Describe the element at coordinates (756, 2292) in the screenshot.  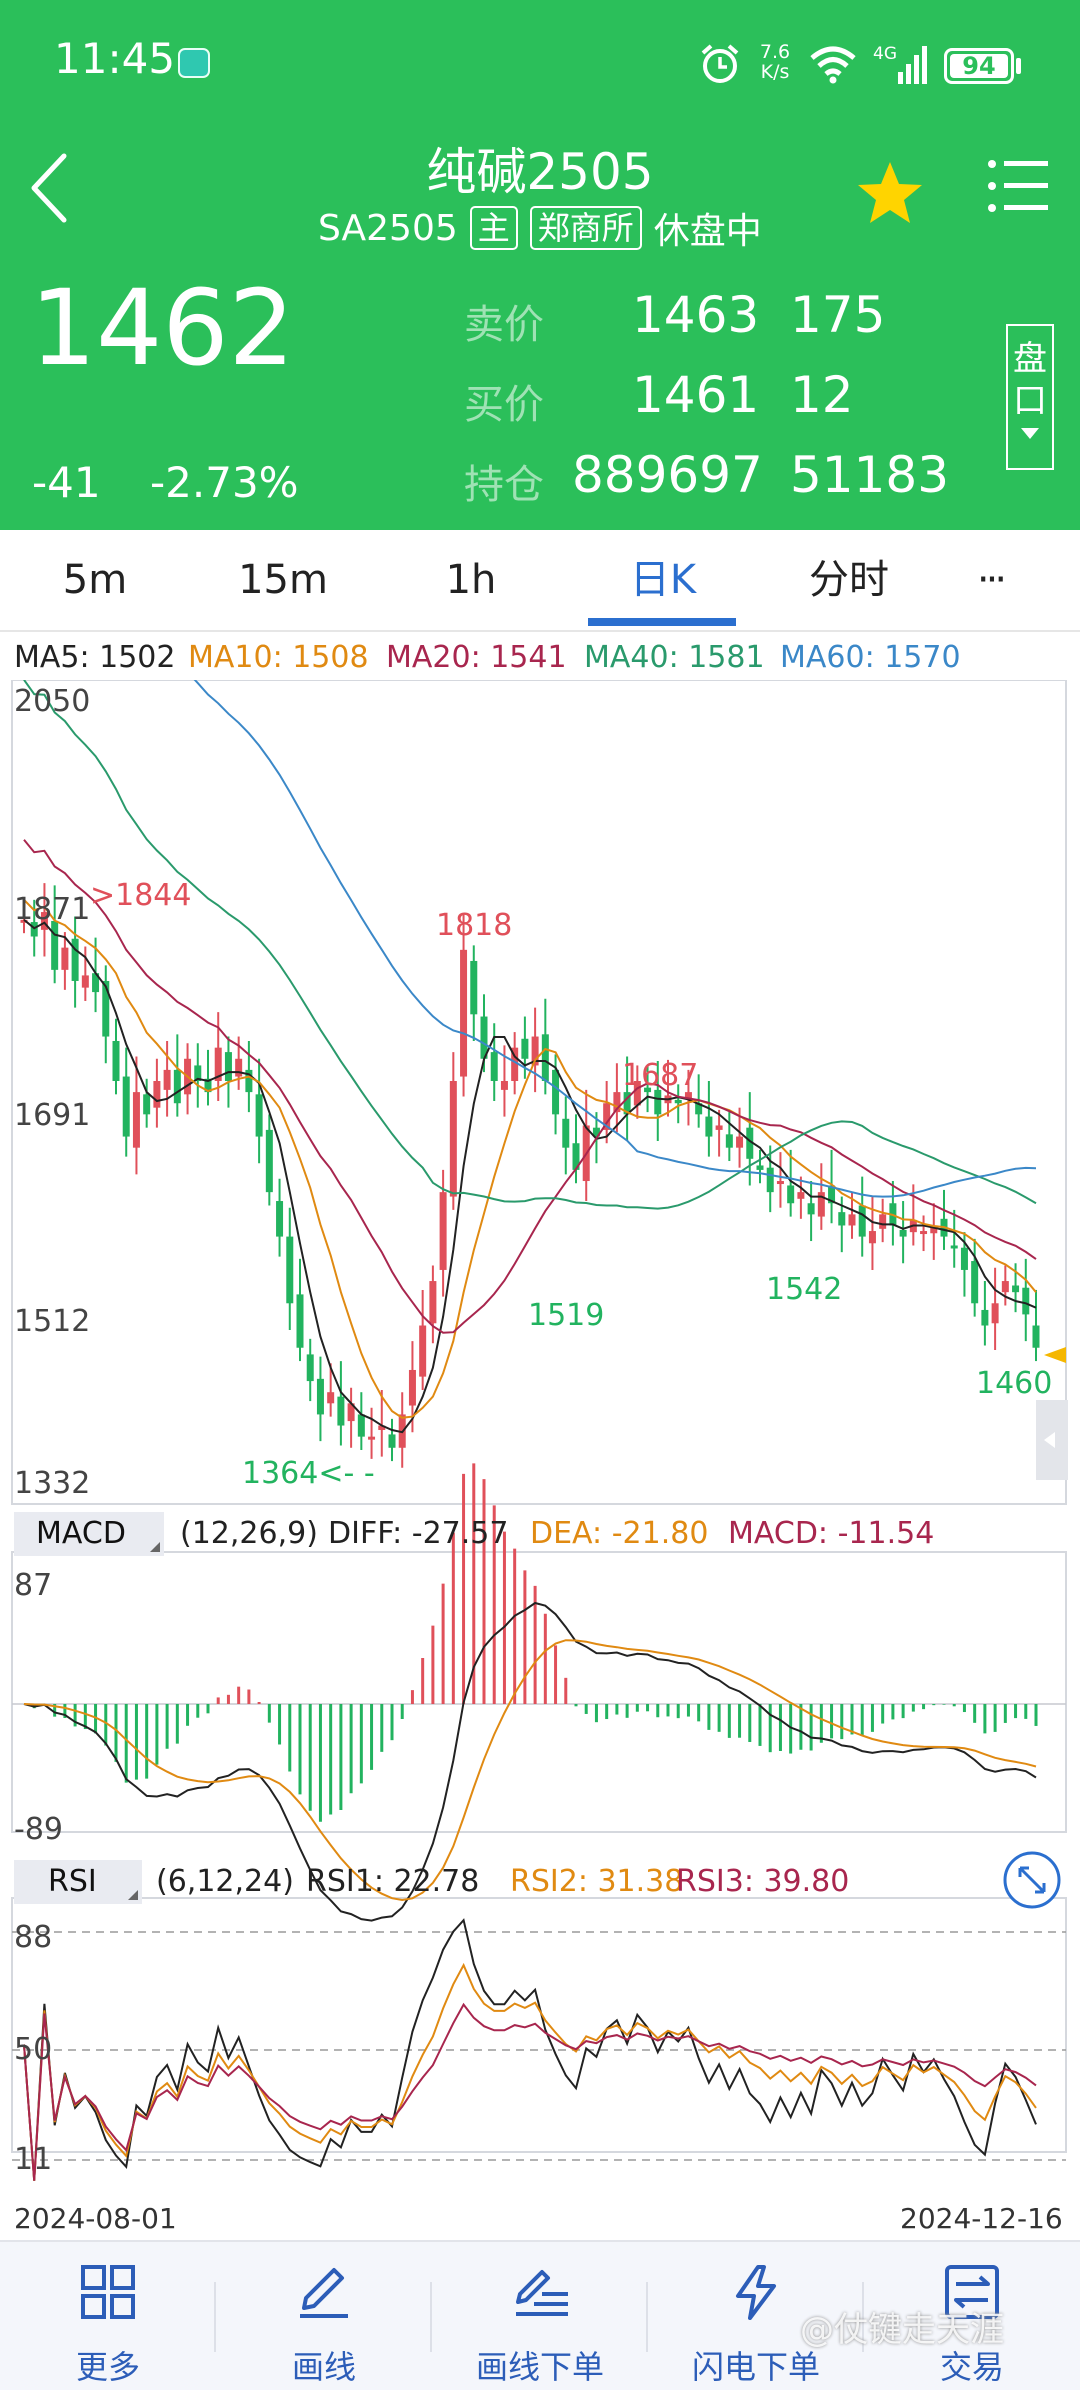
I see `lightning-icon` at that location.